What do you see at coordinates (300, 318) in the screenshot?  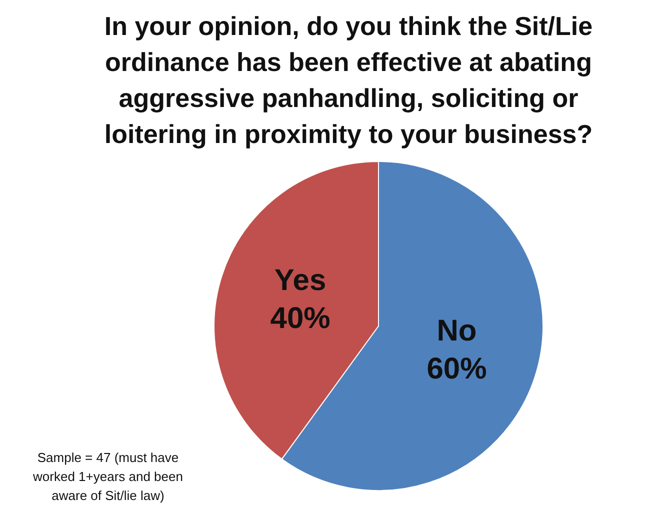 I see `data-label: 40%` at bounding box center [300, 318].